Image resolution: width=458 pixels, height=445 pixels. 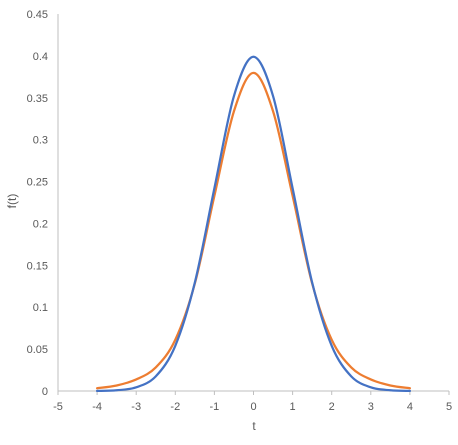 I want to click on x-tick-label: -1, so click(x=215, y=407).